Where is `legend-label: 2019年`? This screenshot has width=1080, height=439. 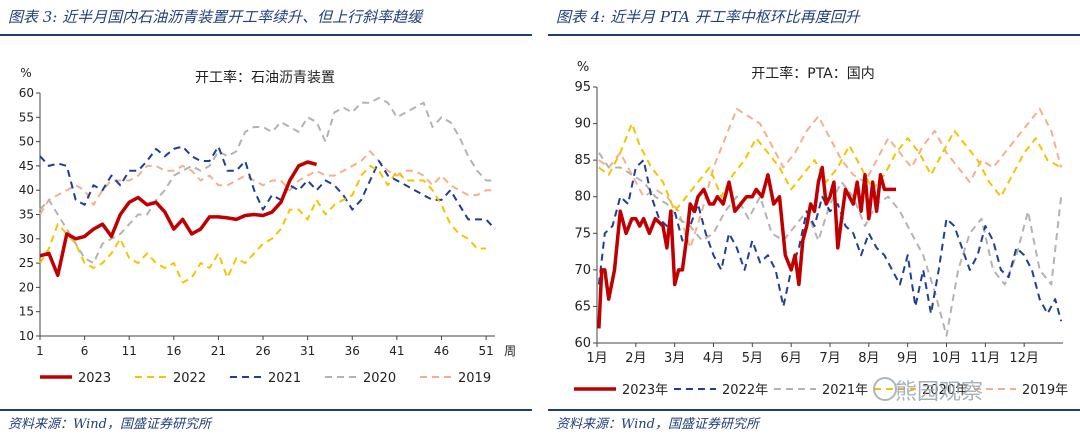
legend-label: 2019年 is located at coordinates (1045, 390).